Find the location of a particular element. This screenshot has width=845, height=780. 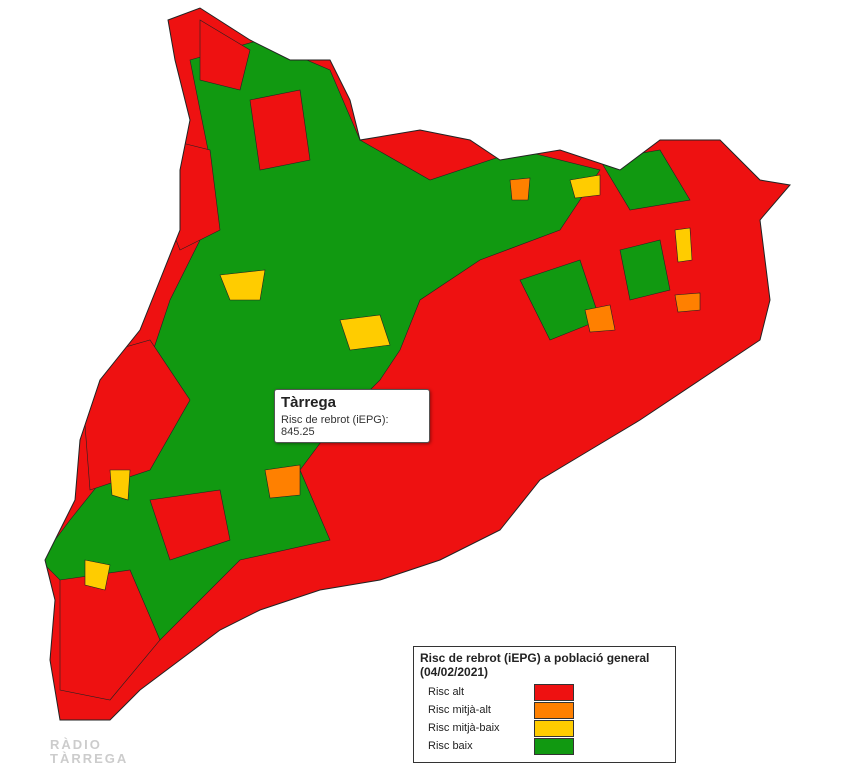

legend-item: Risc mitjà-baix is located at coordinates (544, 728).